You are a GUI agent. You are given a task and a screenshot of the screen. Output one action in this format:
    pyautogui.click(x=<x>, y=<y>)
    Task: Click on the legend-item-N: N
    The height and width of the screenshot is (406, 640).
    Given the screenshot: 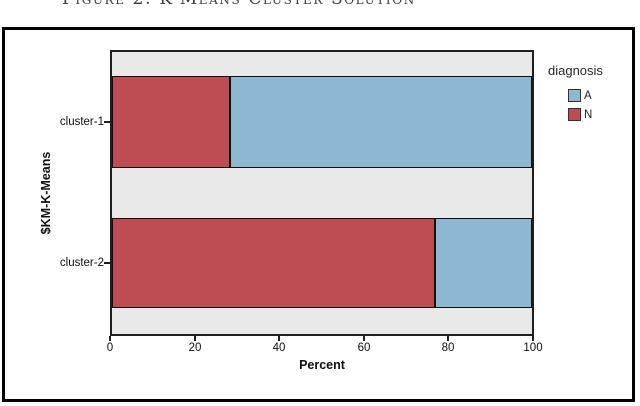 What is the action you would take?
    pyautogui.click(x=601, y=114)
    